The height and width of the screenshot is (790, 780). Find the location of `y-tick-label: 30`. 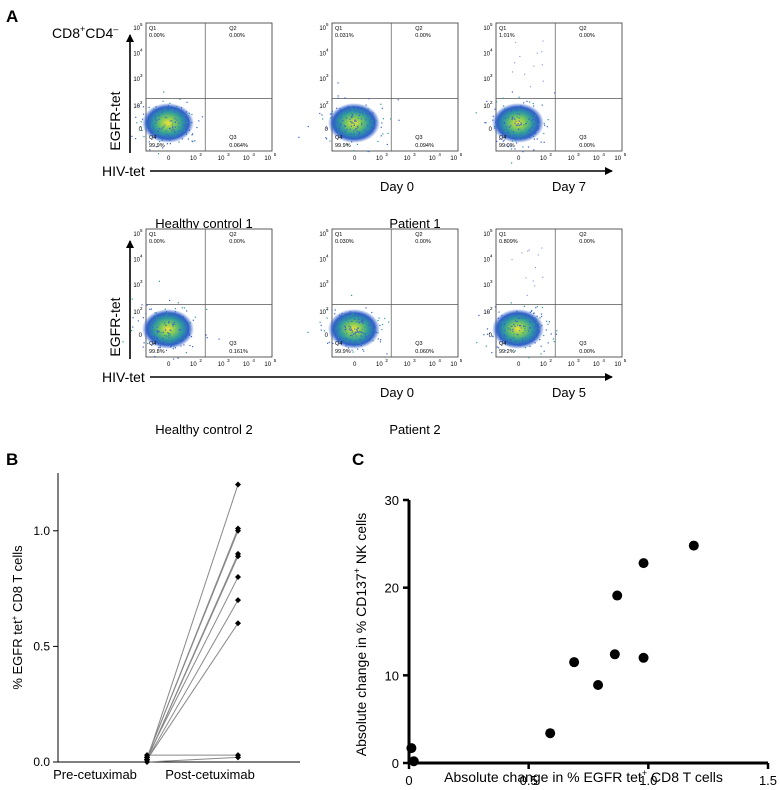

y-tick-label: 30 is located at coordinates (392, 500).